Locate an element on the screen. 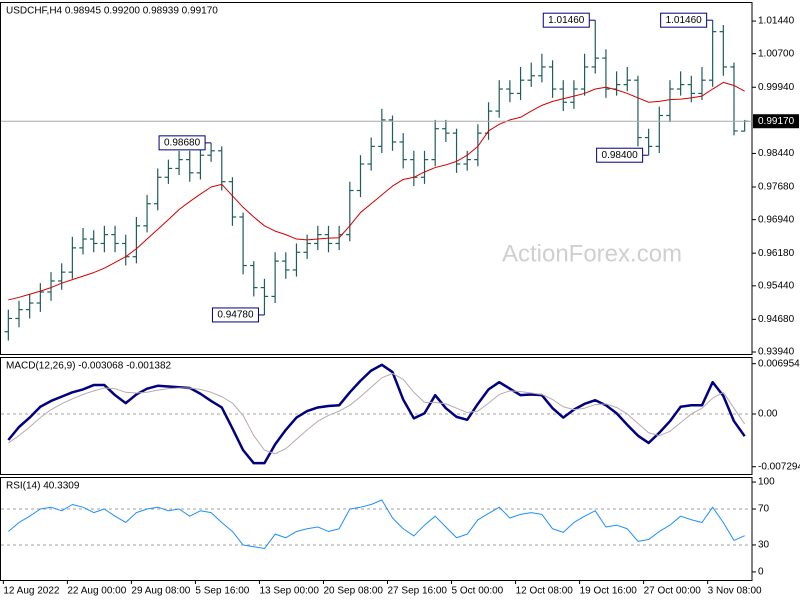 Image resolution: width=800 pixels, height=600 pixels. annotation-label: 0.94780 is located at coordinates (235, 315).